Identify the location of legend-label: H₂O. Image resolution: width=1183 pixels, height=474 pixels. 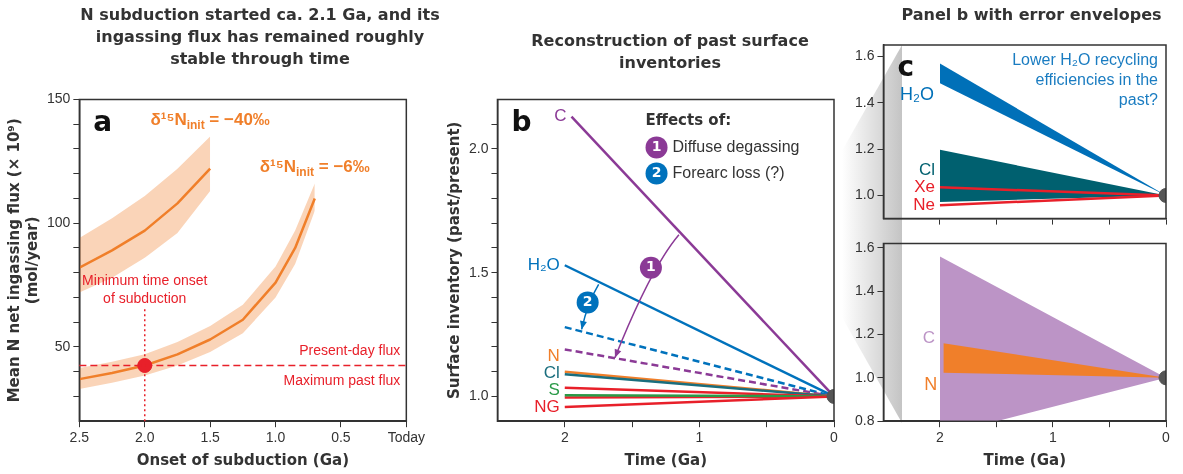
(916, 94).